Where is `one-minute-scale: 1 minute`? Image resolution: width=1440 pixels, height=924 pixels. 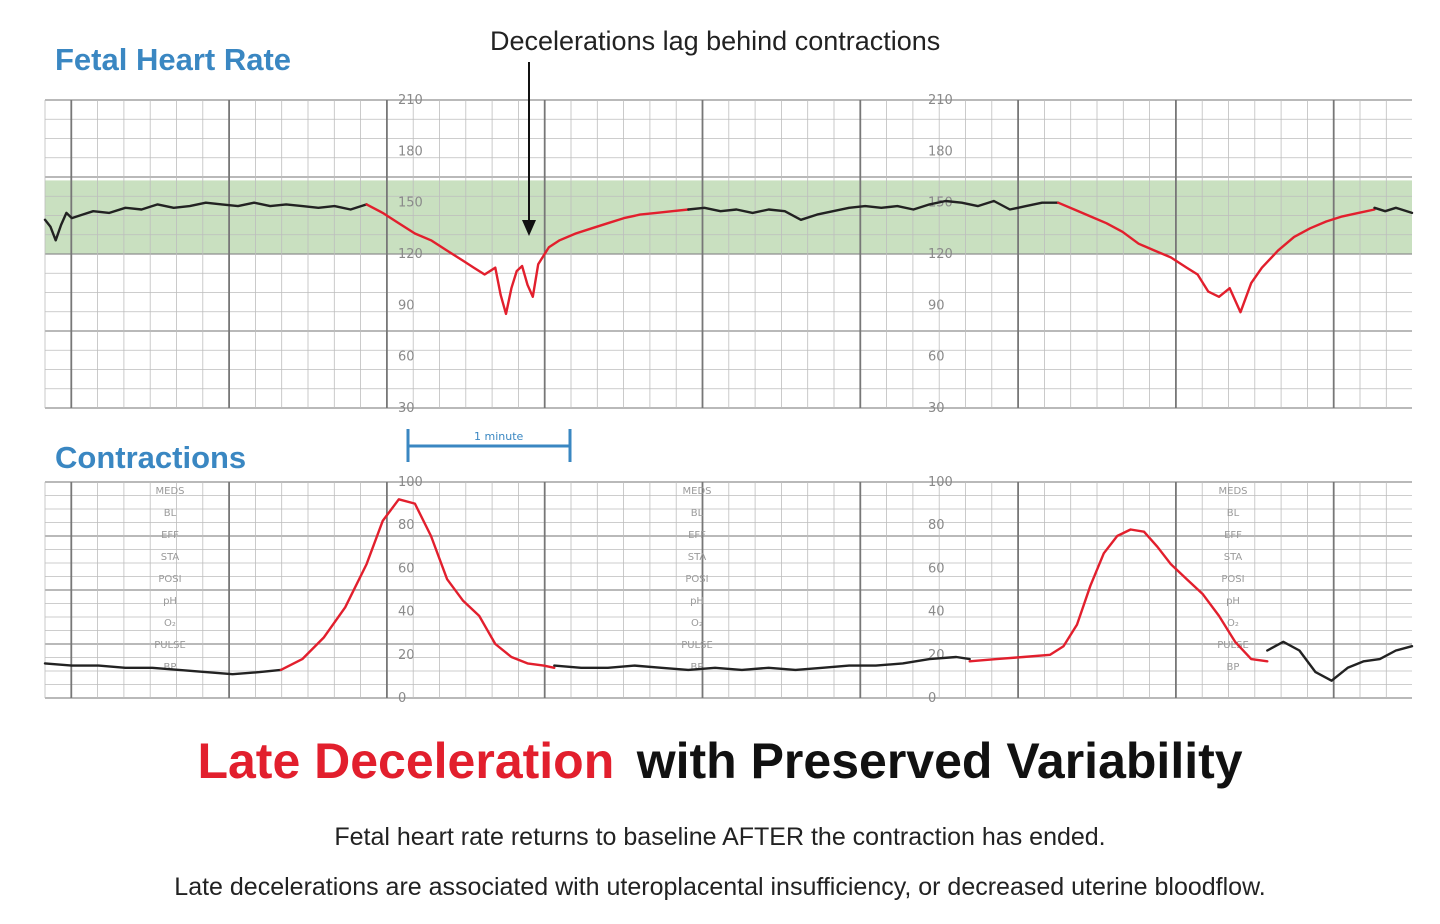
one-minute-scale: 1 minute is located at coordinates (489, 445).